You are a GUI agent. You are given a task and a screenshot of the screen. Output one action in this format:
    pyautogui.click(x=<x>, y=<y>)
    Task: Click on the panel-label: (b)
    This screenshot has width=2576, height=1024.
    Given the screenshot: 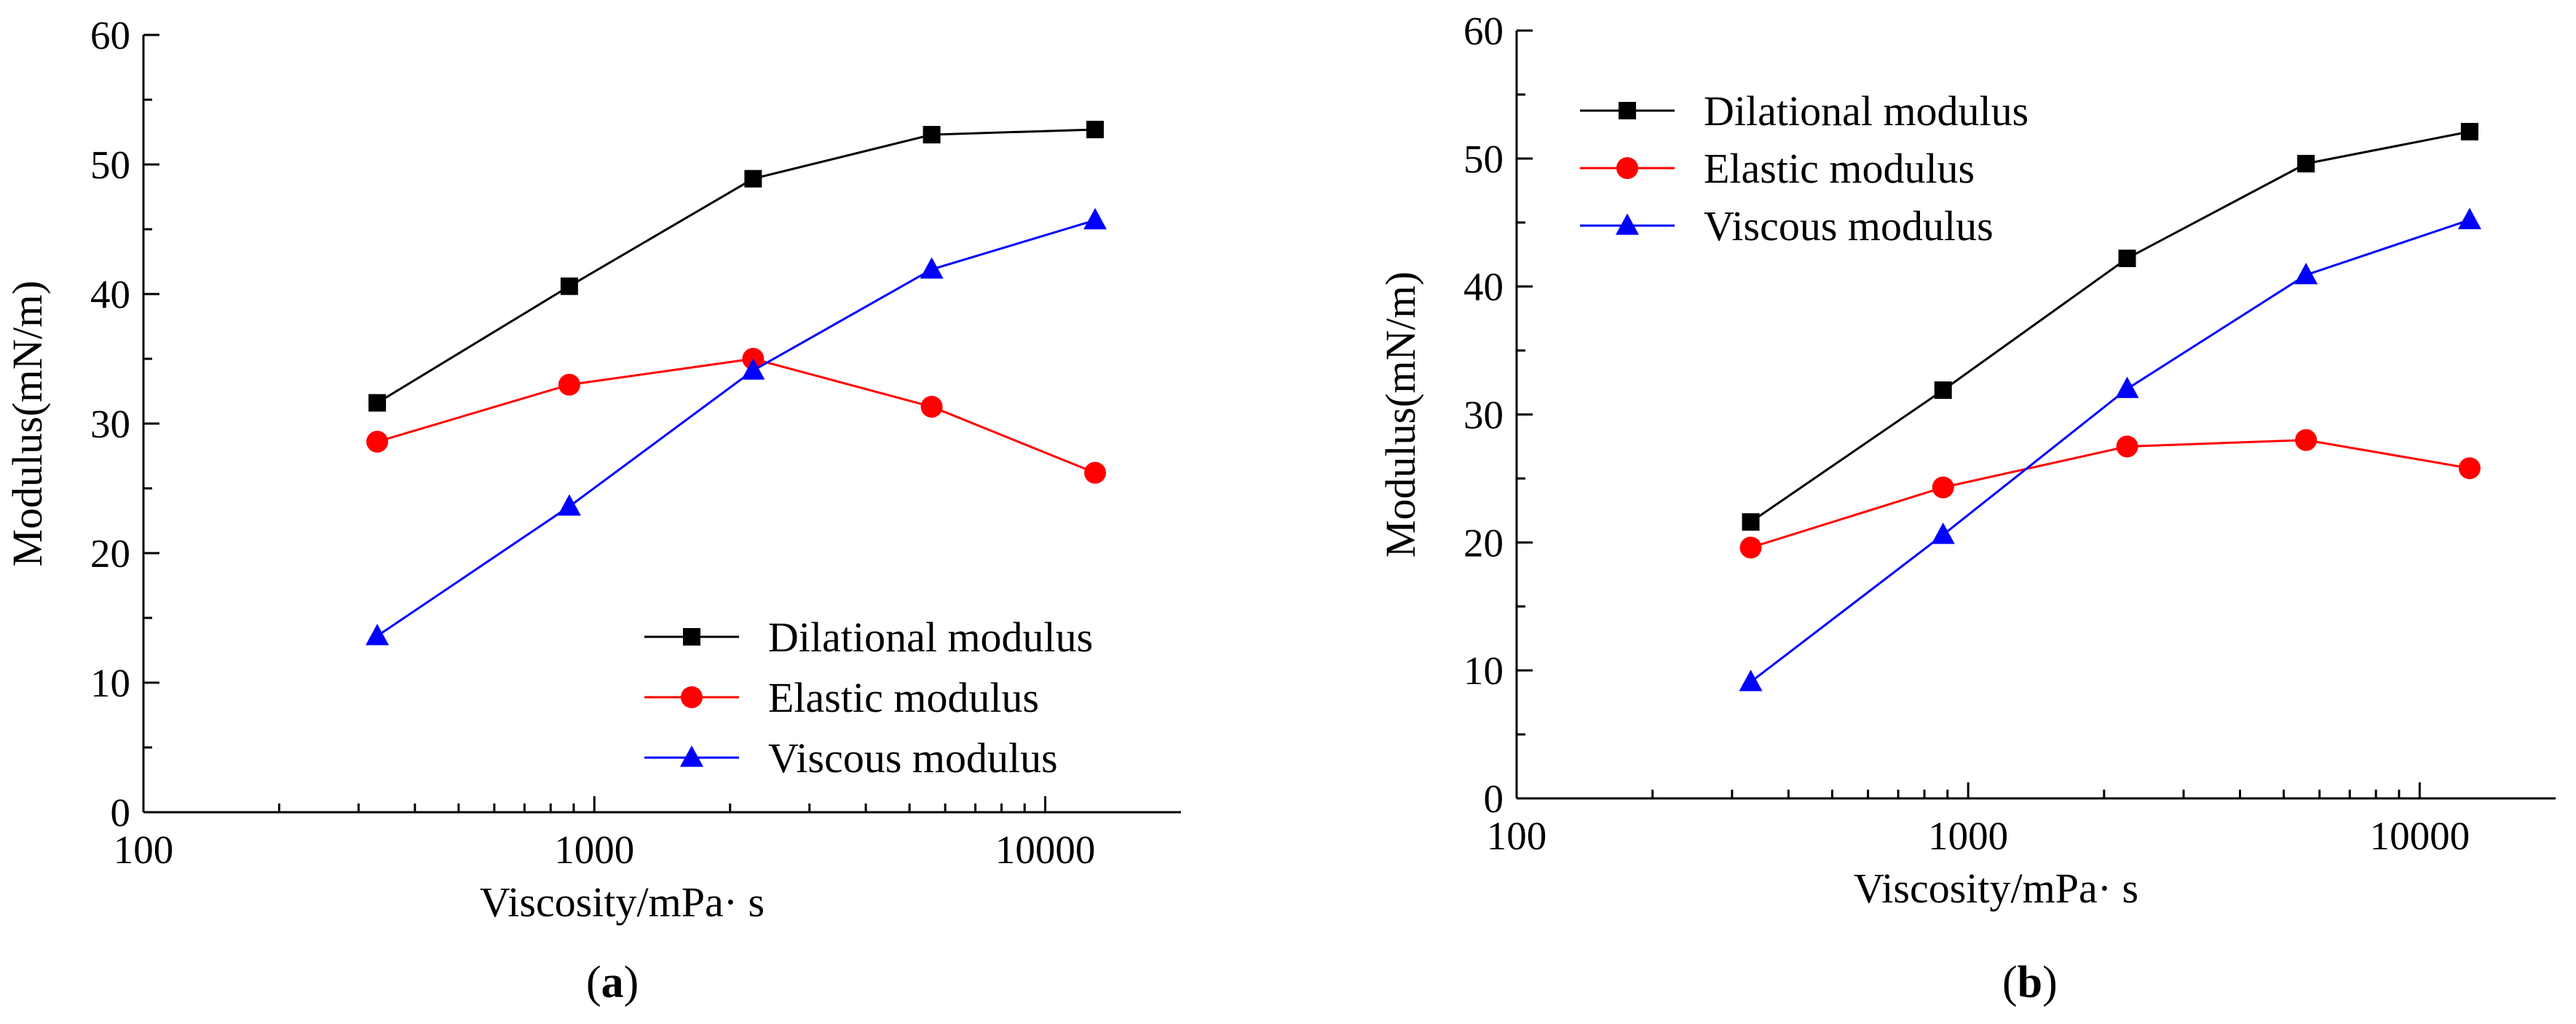 What is the action you would take?
    pyautogui.click(x=2030, y=982)
    